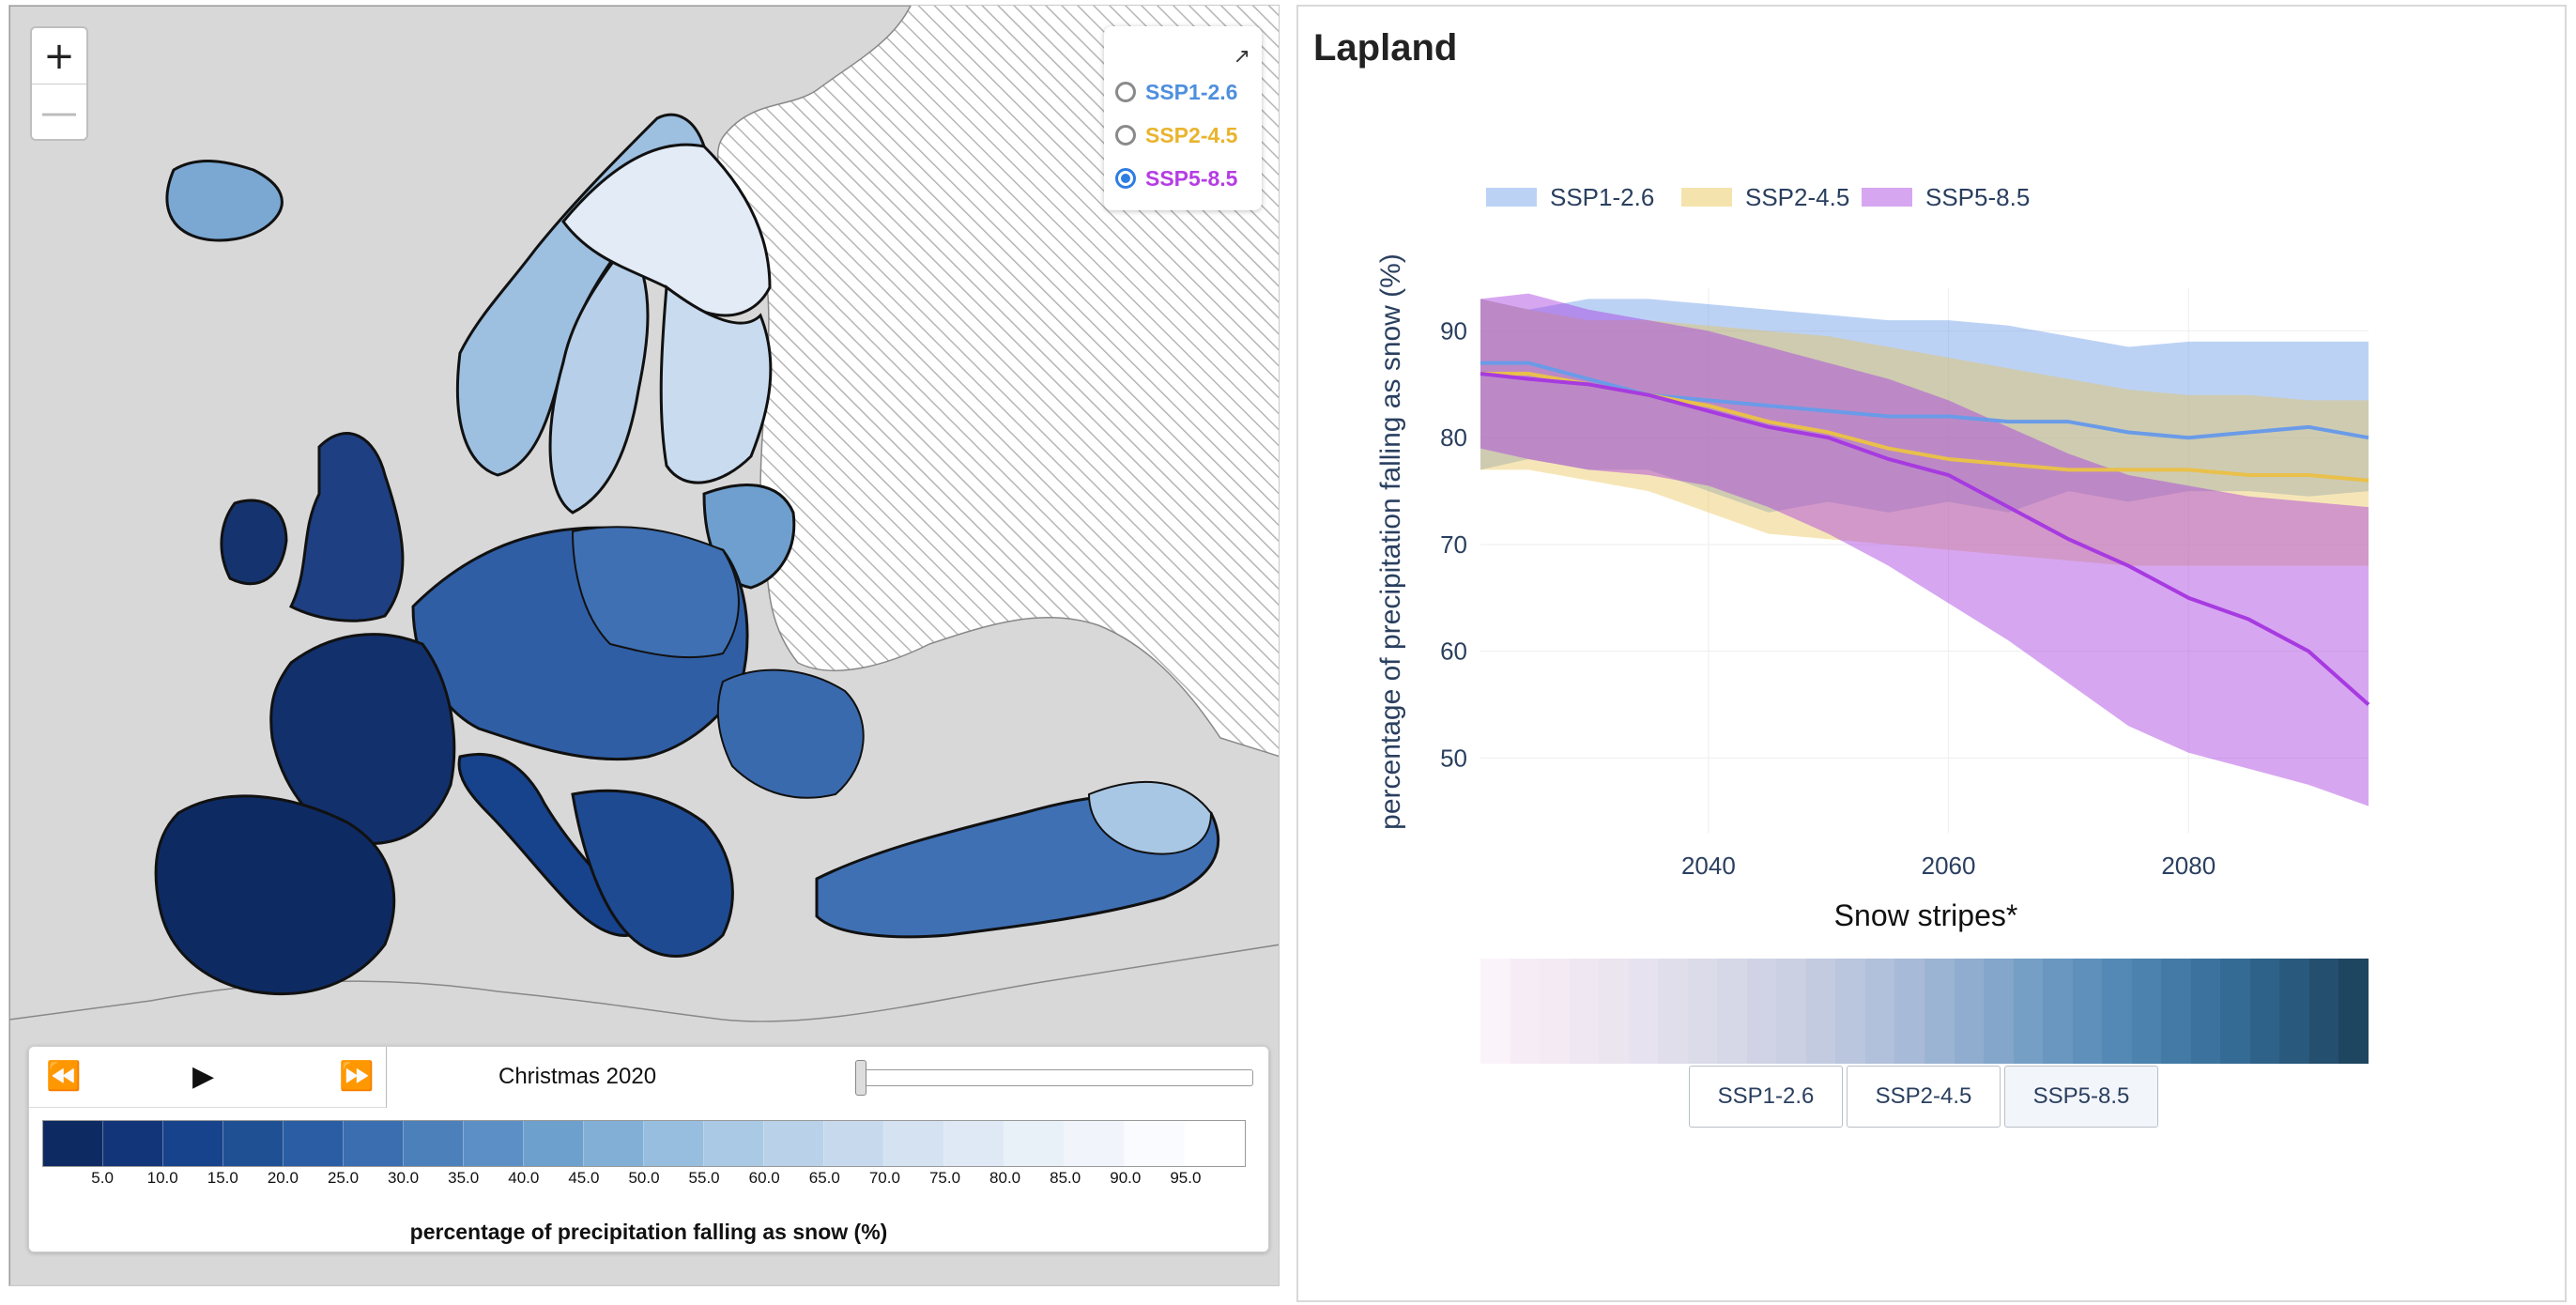 The width and height of the screenshot is (2576, 1305). Describe the element at coordinates (824, 1178) in the screenshot. I see `legend-tick-label: 65.0` at that location.